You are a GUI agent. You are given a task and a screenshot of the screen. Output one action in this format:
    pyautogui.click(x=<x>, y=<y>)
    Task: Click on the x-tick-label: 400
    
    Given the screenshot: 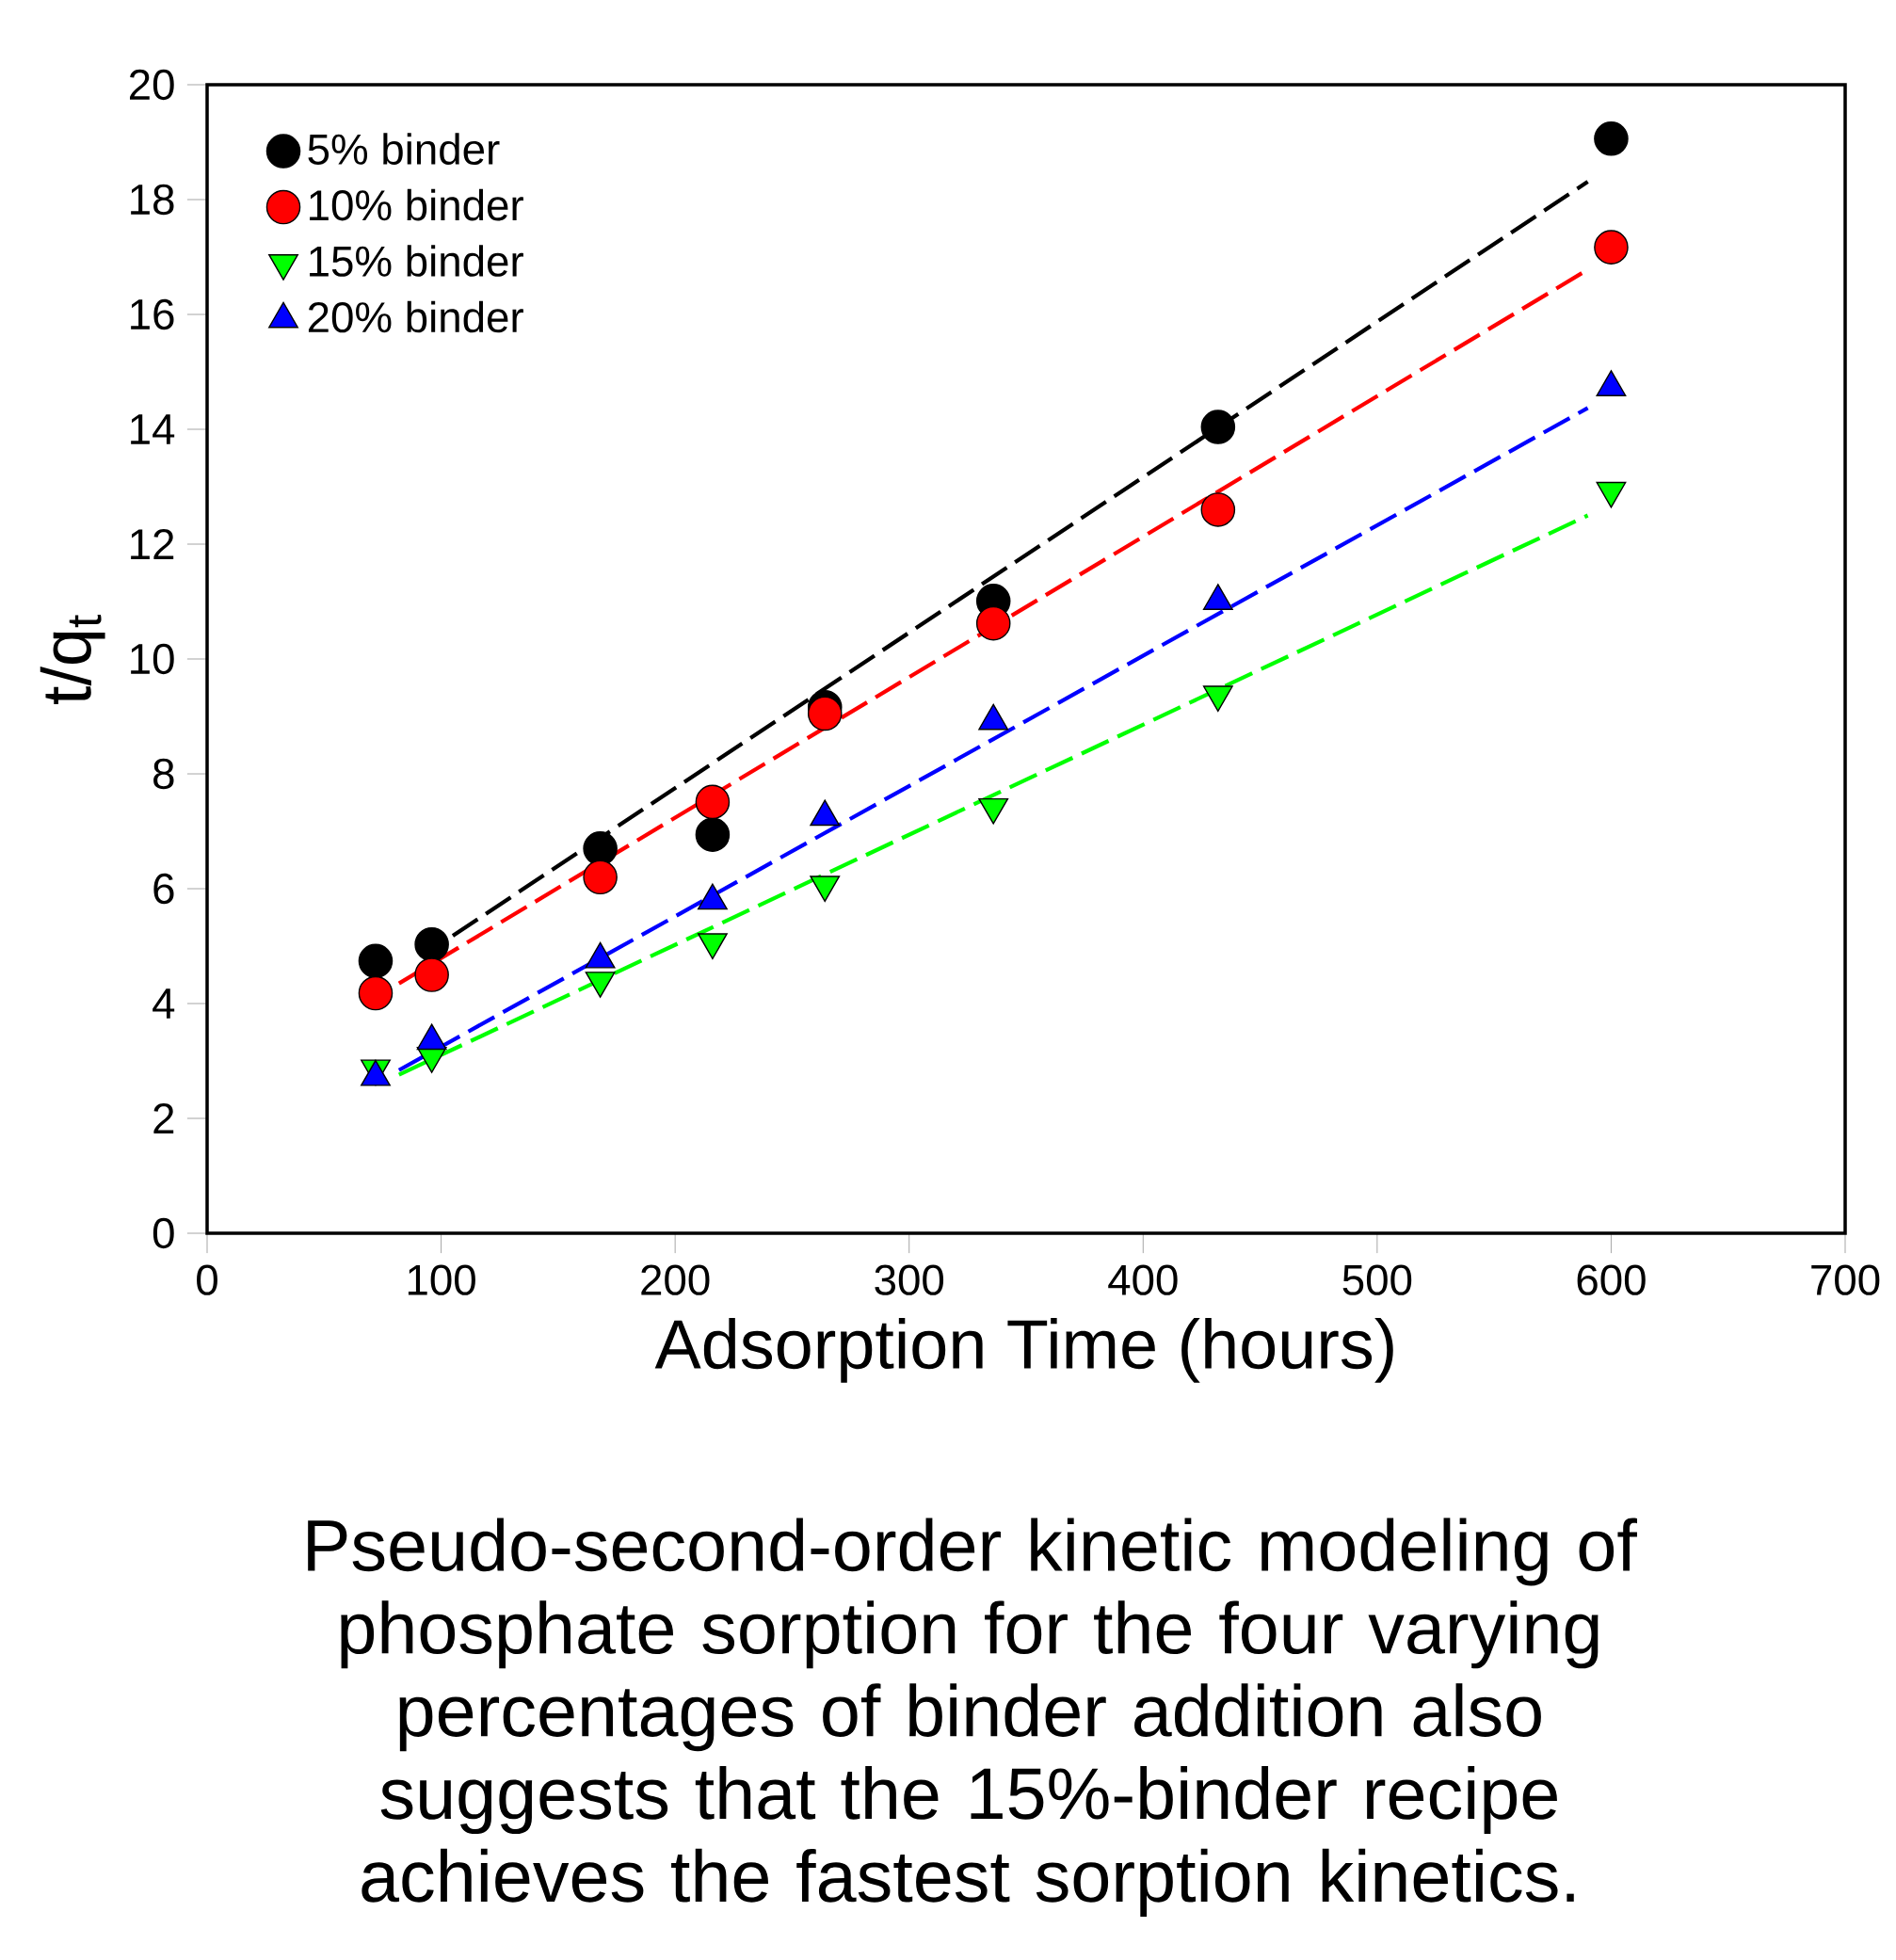 What is the action you would take?
    pyautogui.click(x=1143, y=1279)
    